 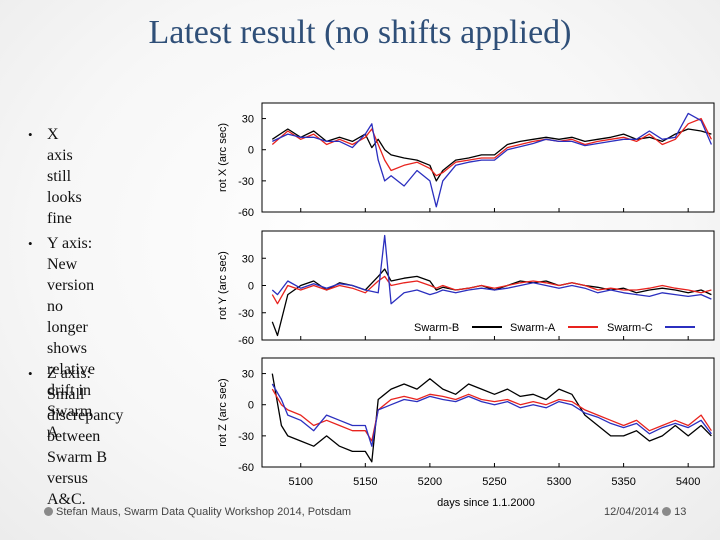 I want to click on slide-title: Latest result (no shifts applied), so click(x=360, y=32).